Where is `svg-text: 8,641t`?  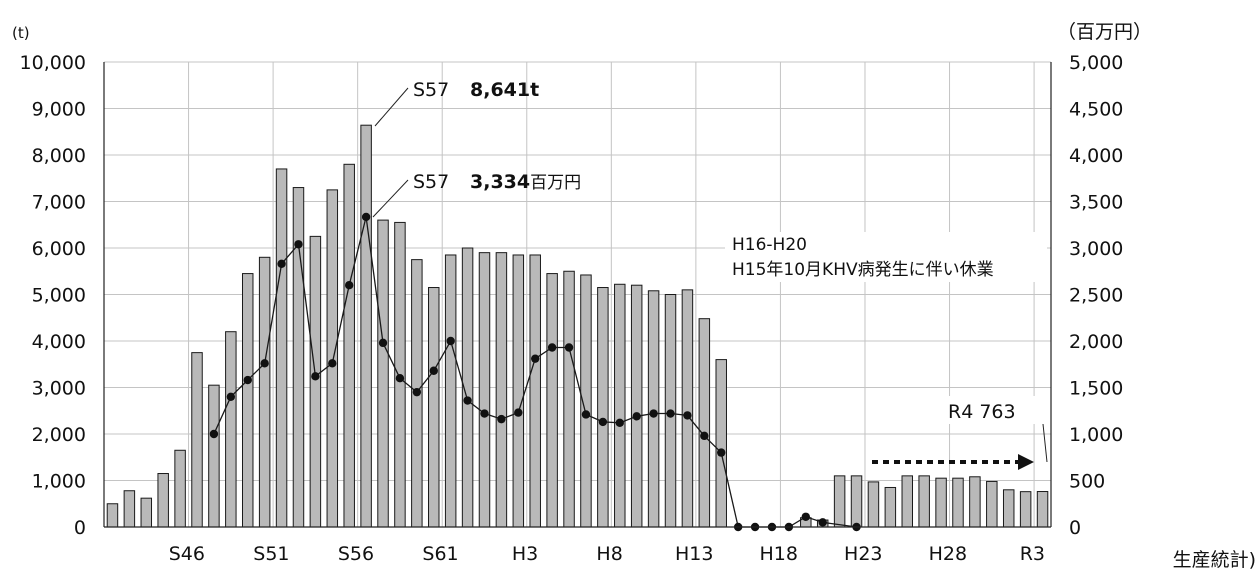 svg-text: 8,641t is located at coordinates (504, 90).